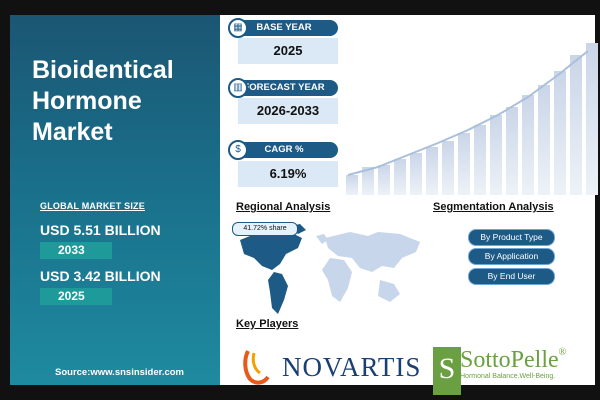 This screenshot has height=400, width=600. I want to click on year-pill-2033: 2033, so click(76, 250).